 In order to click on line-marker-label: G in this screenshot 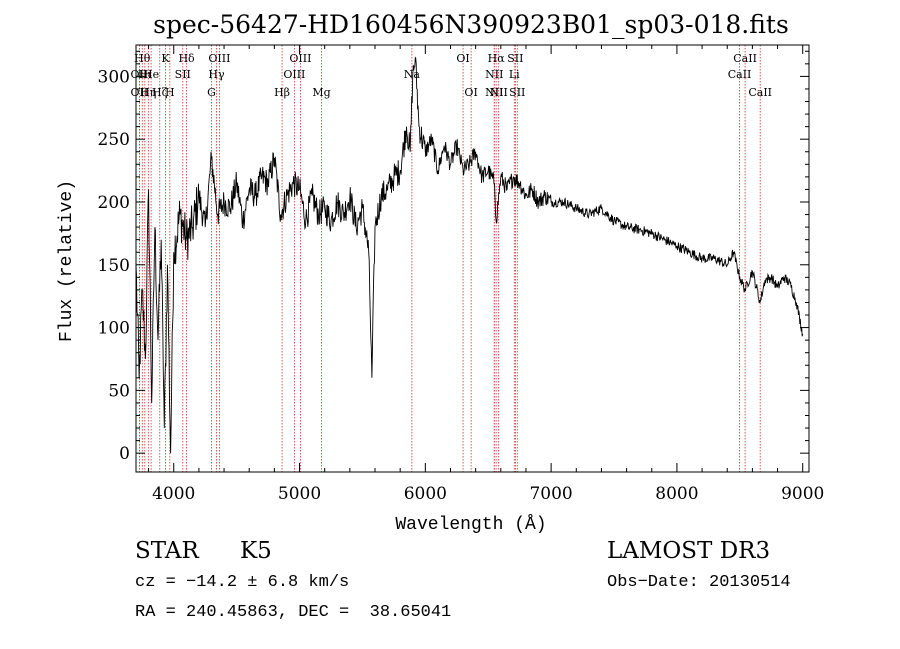, I will do `click(211, 92)`.